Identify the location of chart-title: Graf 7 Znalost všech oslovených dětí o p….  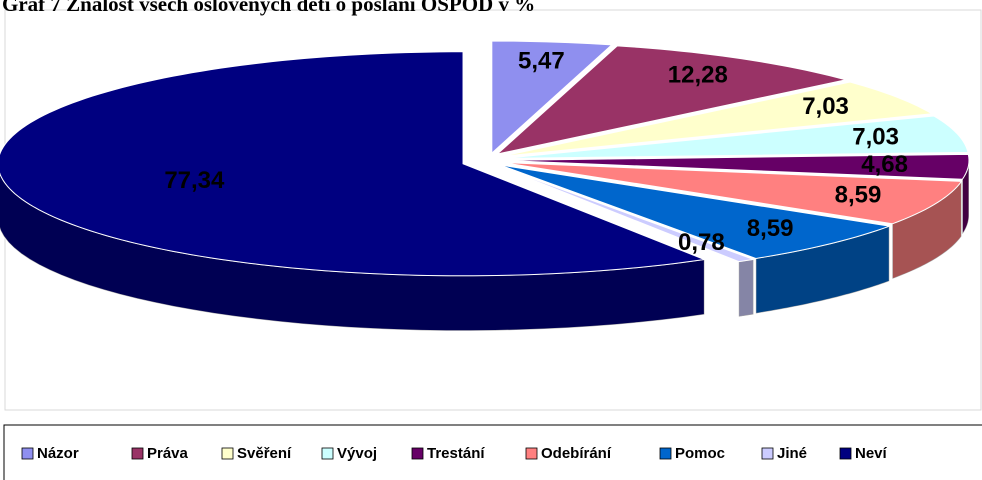
(268, 8).